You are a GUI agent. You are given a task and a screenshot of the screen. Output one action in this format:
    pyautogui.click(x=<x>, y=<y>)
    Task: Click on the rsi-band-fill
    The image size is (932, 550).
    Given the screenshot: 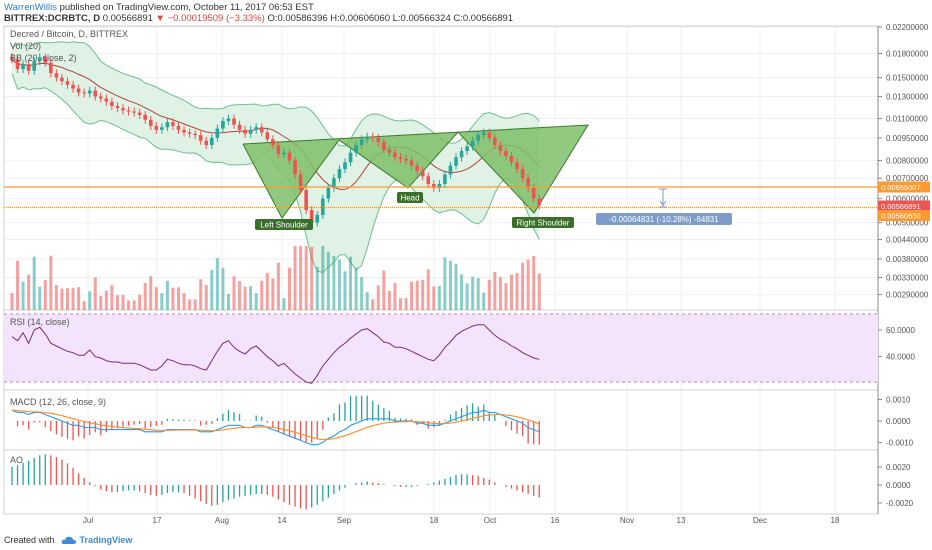 What is the action you would take?
    pyautogui.click(x=441, y=348)
    